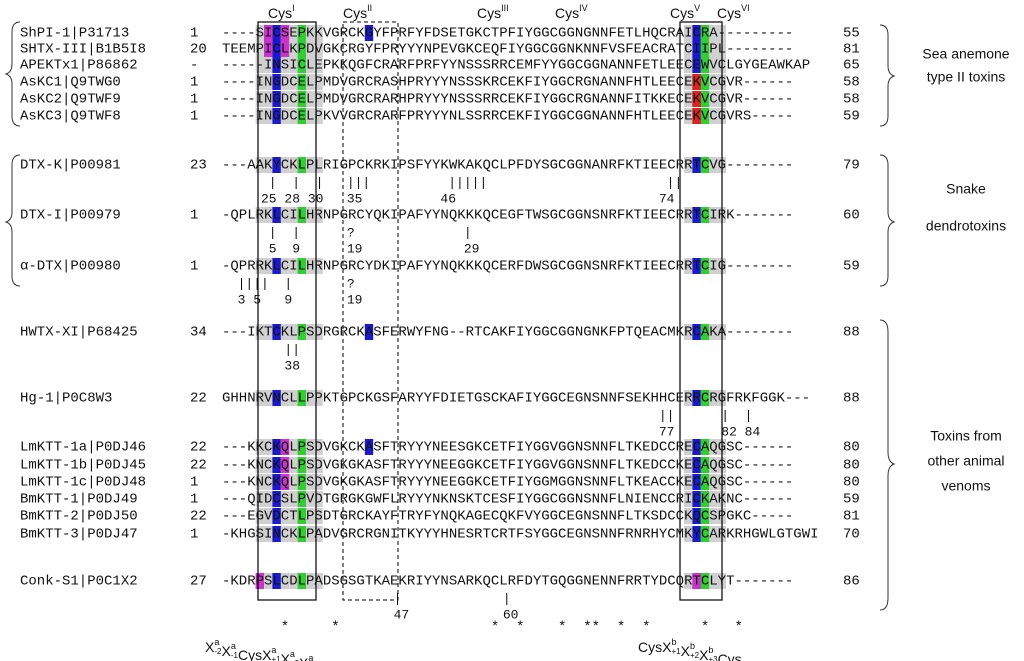 The width and height of the screenshot is (1024, 661). Describe the element at coordinates (655, 647) in the screenshot. I see `motif-base: CysX` at that location.